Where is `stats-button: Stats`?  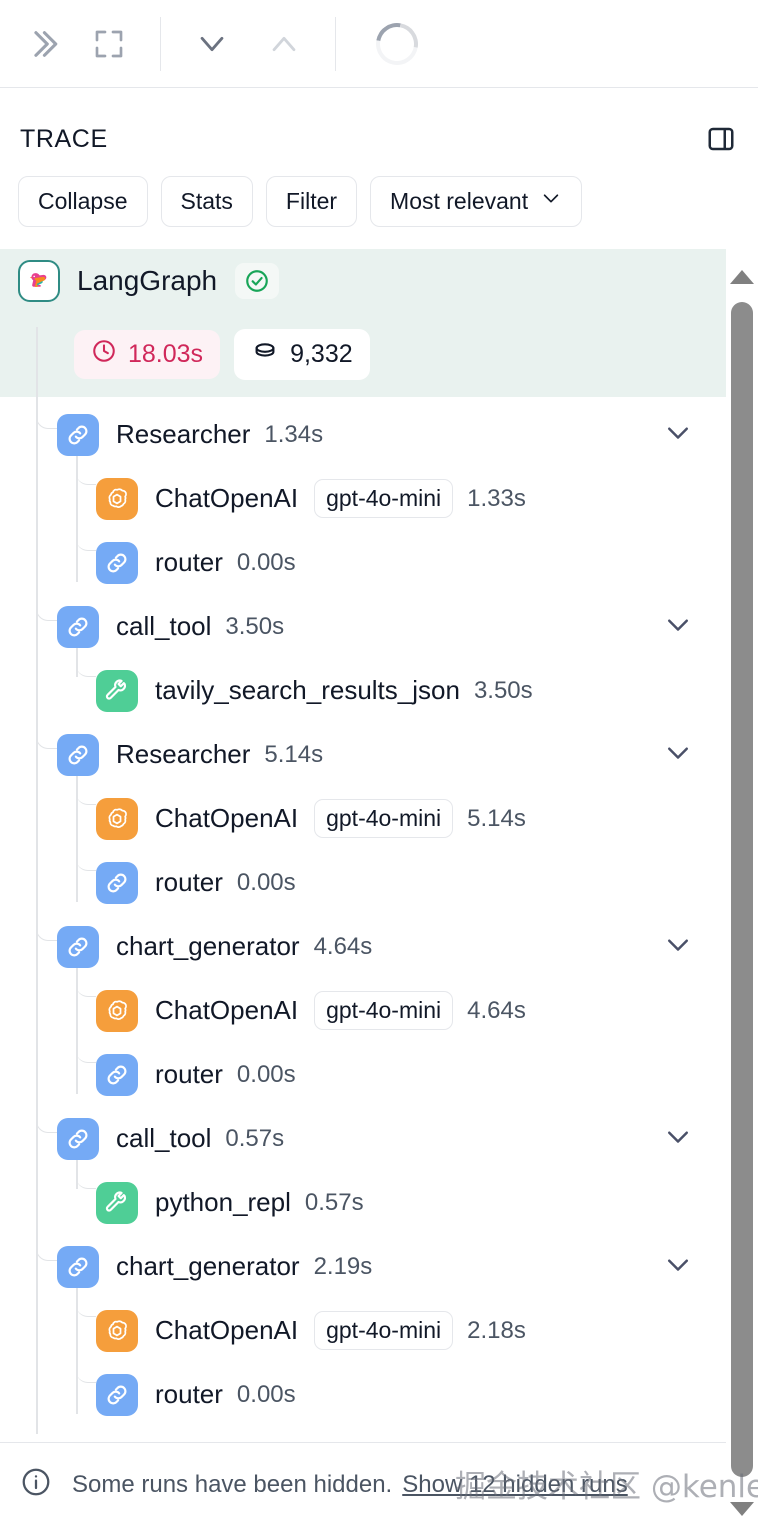 stats-button: Stats is located at coordinates (206, 201).